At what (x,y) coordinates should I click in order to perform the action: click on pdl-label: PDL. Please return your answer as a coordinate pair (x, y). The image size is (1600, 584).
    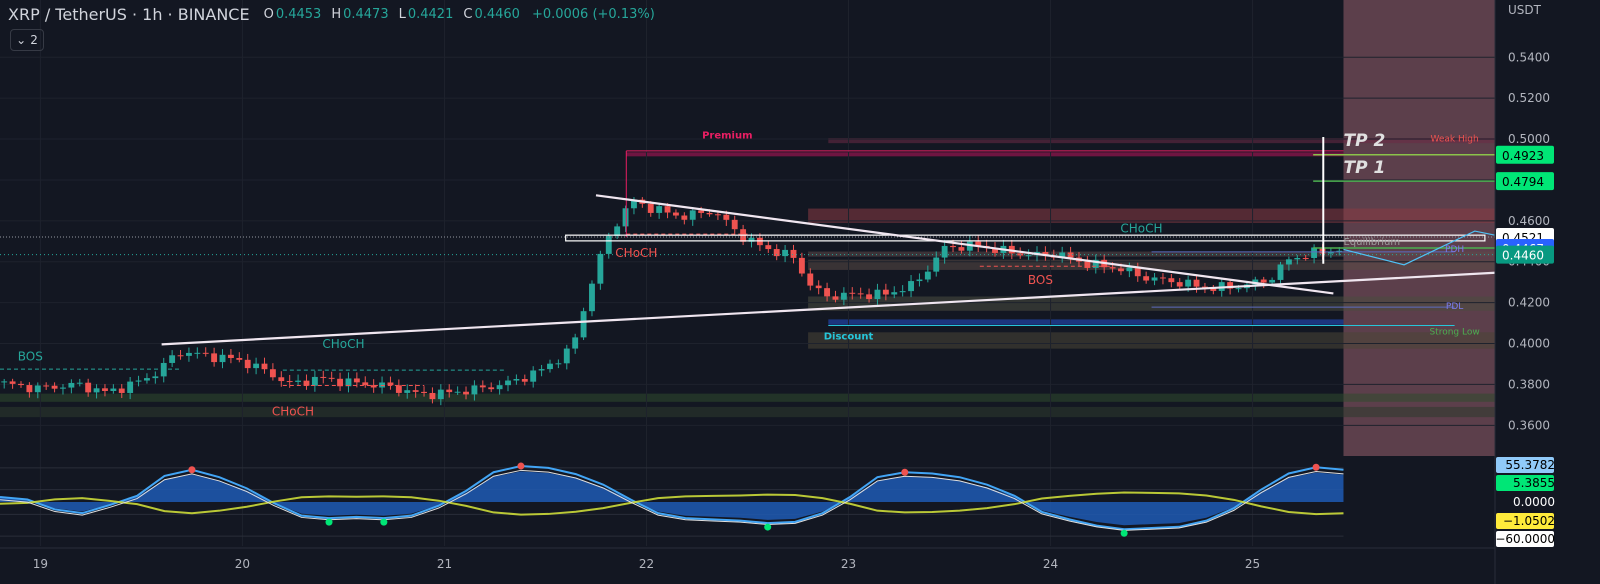
    Looking at the image, I should click on (1454, 307).